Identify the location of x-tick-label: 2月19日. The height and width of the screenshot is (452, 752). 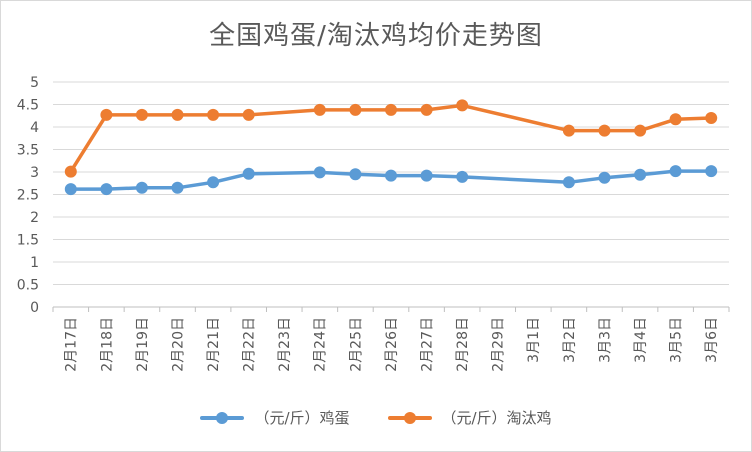
(143, 344).